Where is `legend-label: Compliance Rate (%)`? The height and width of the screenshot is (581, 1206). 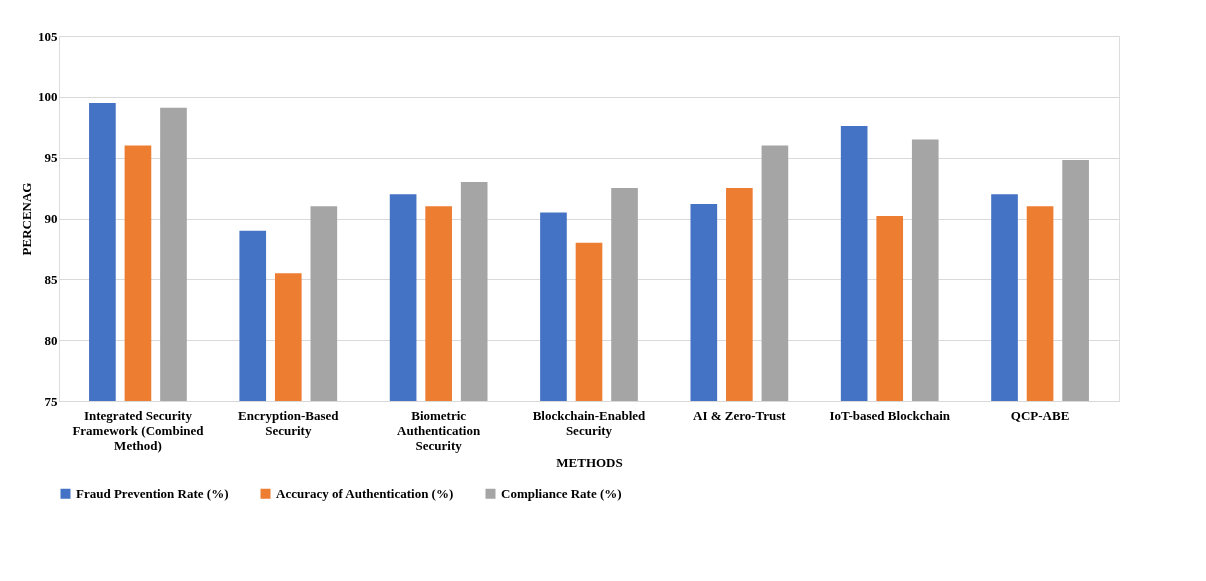 legend-label: Compliance Rate (%) is located at coordinates (561, 493).